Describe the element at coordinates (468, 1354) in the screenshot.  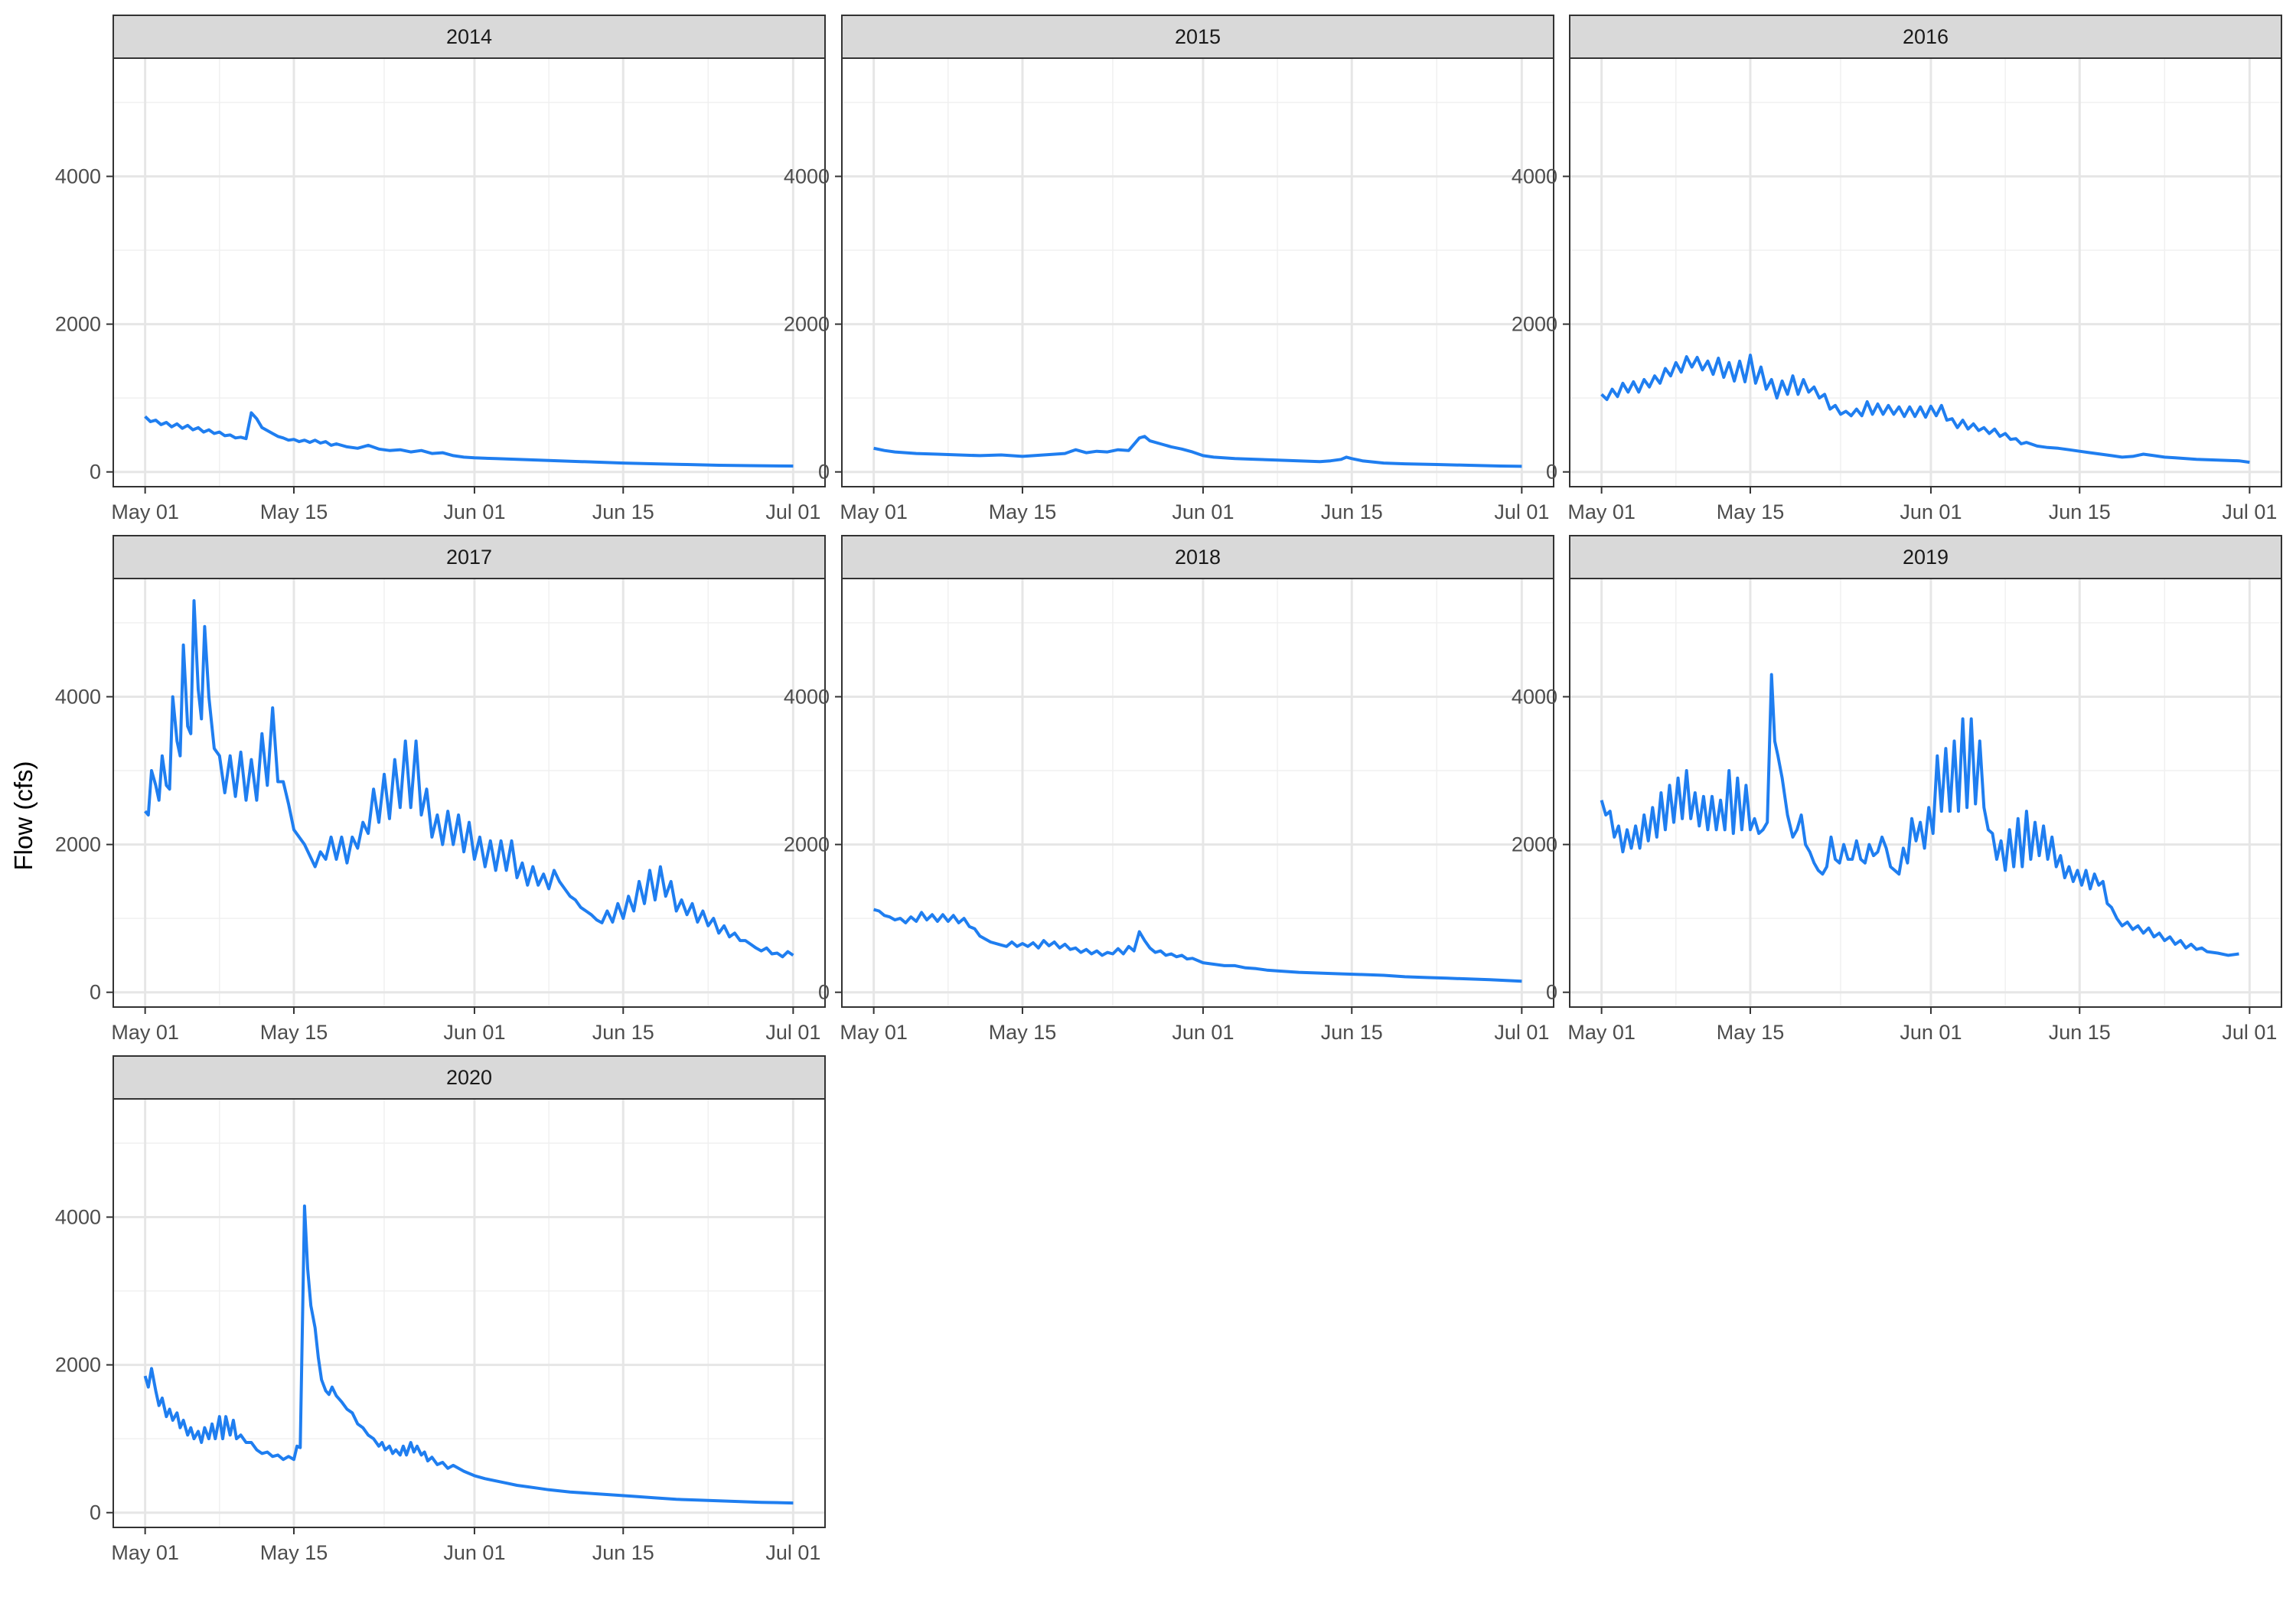
I see `series-line-2020` at that location.